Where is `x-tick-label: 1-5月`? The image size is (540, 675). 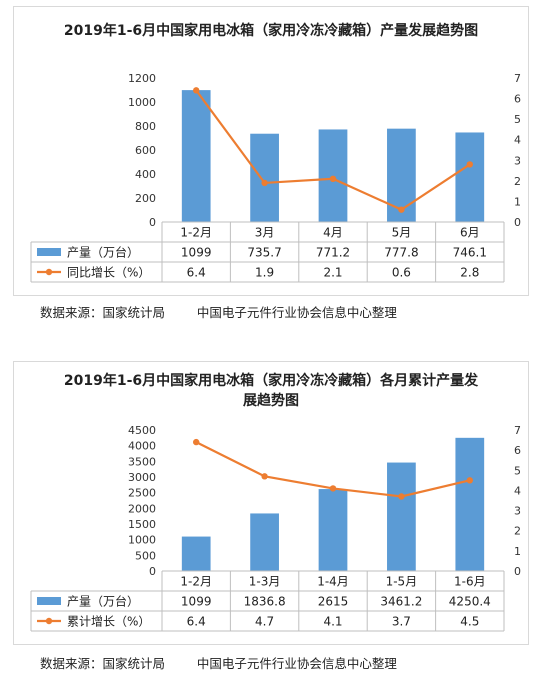 x-tick-label: 1-5月 is located at coordinates (402, 582).